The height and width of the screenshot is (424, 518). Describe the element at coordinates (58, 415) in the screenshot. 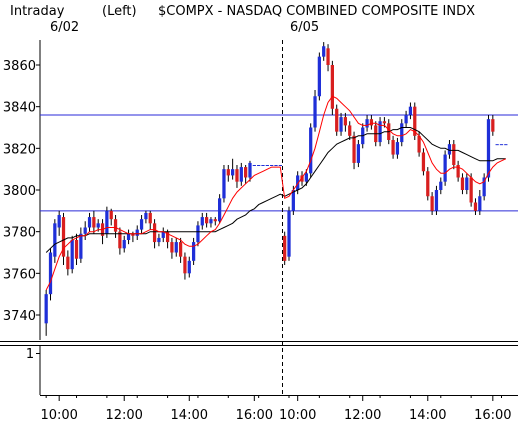

I see `x-tick-label-0: 10:00` at that location.